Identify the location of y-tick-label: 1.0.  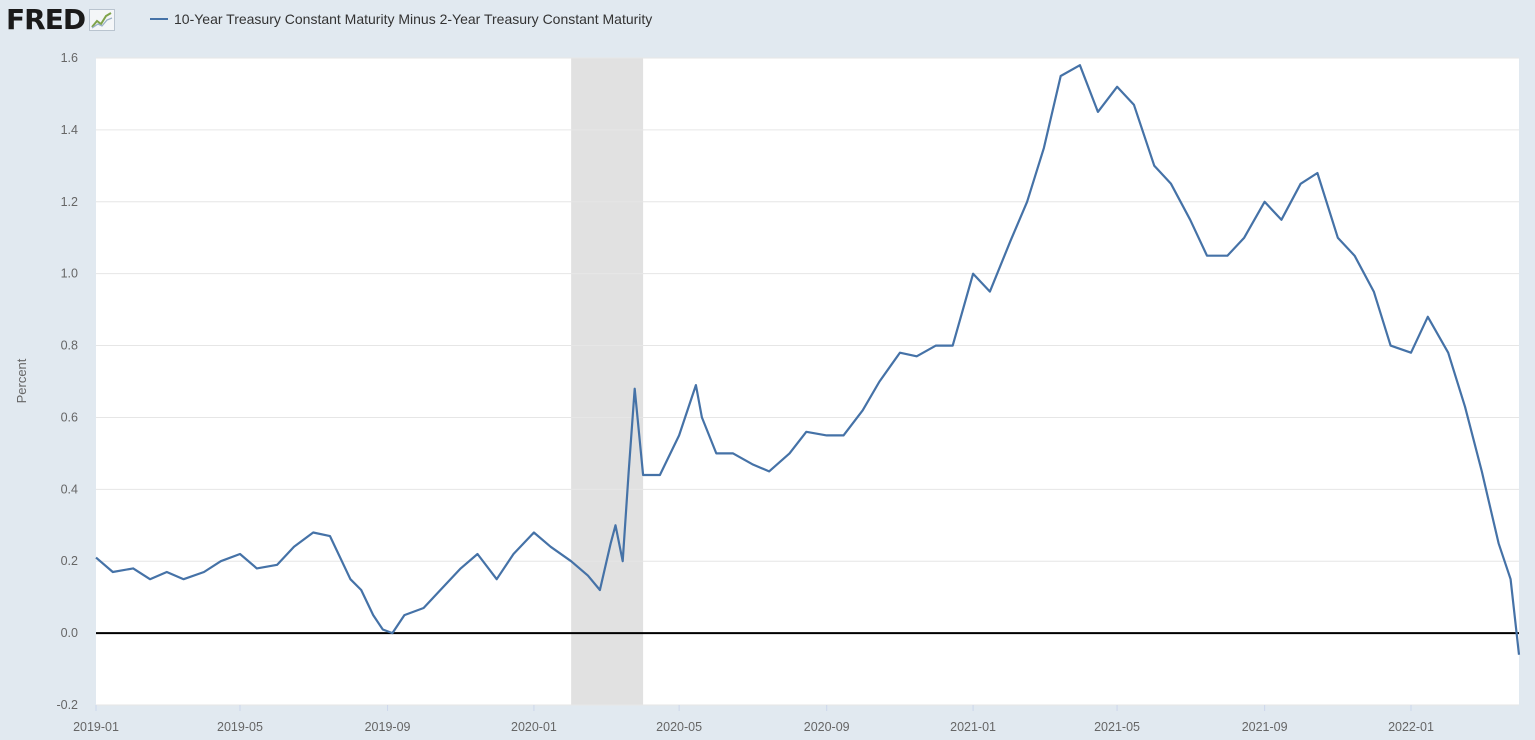
(69, 274).